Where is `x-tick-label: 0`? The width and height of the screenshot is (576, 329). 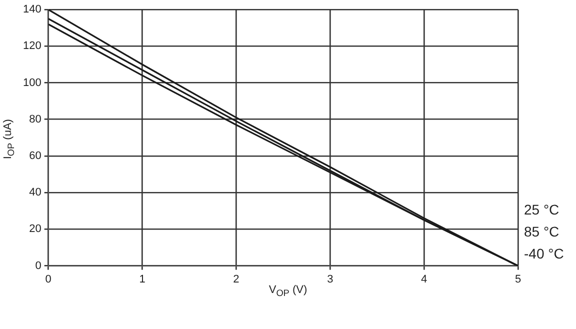 x-tick-label: 0 is located at coordinates (48, 279).